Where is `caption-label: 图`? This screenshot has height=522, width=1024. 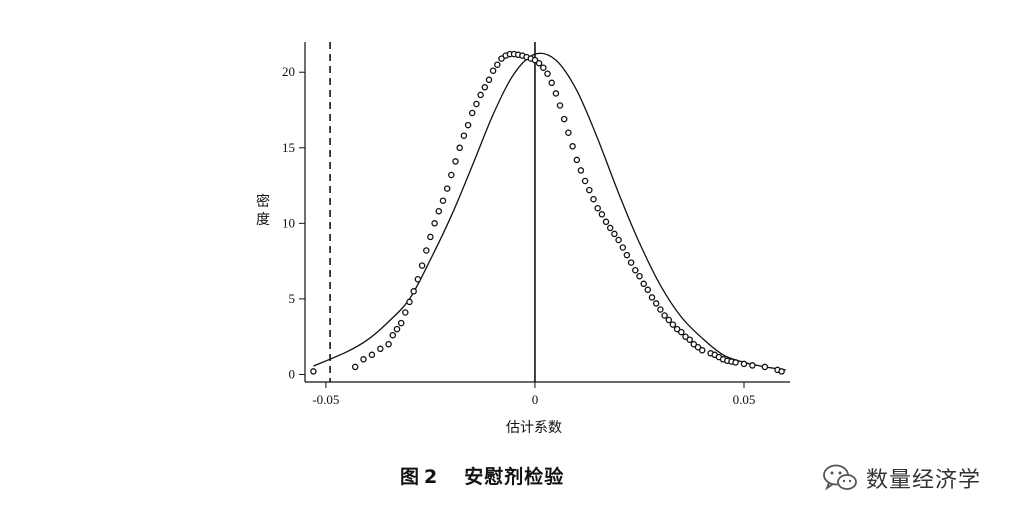
caption-label: 图 is located at coordinates (410, 477).